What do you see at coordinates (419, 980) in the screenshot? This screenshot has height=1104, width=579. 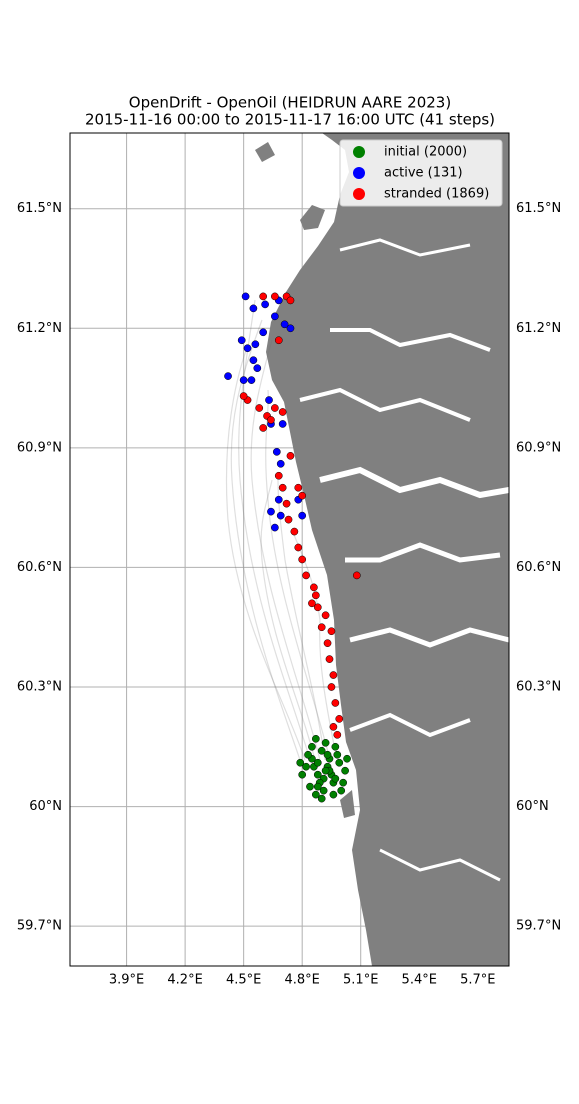 I see `x-tick-label: 5.4°E` at bounding box center [419, 980].